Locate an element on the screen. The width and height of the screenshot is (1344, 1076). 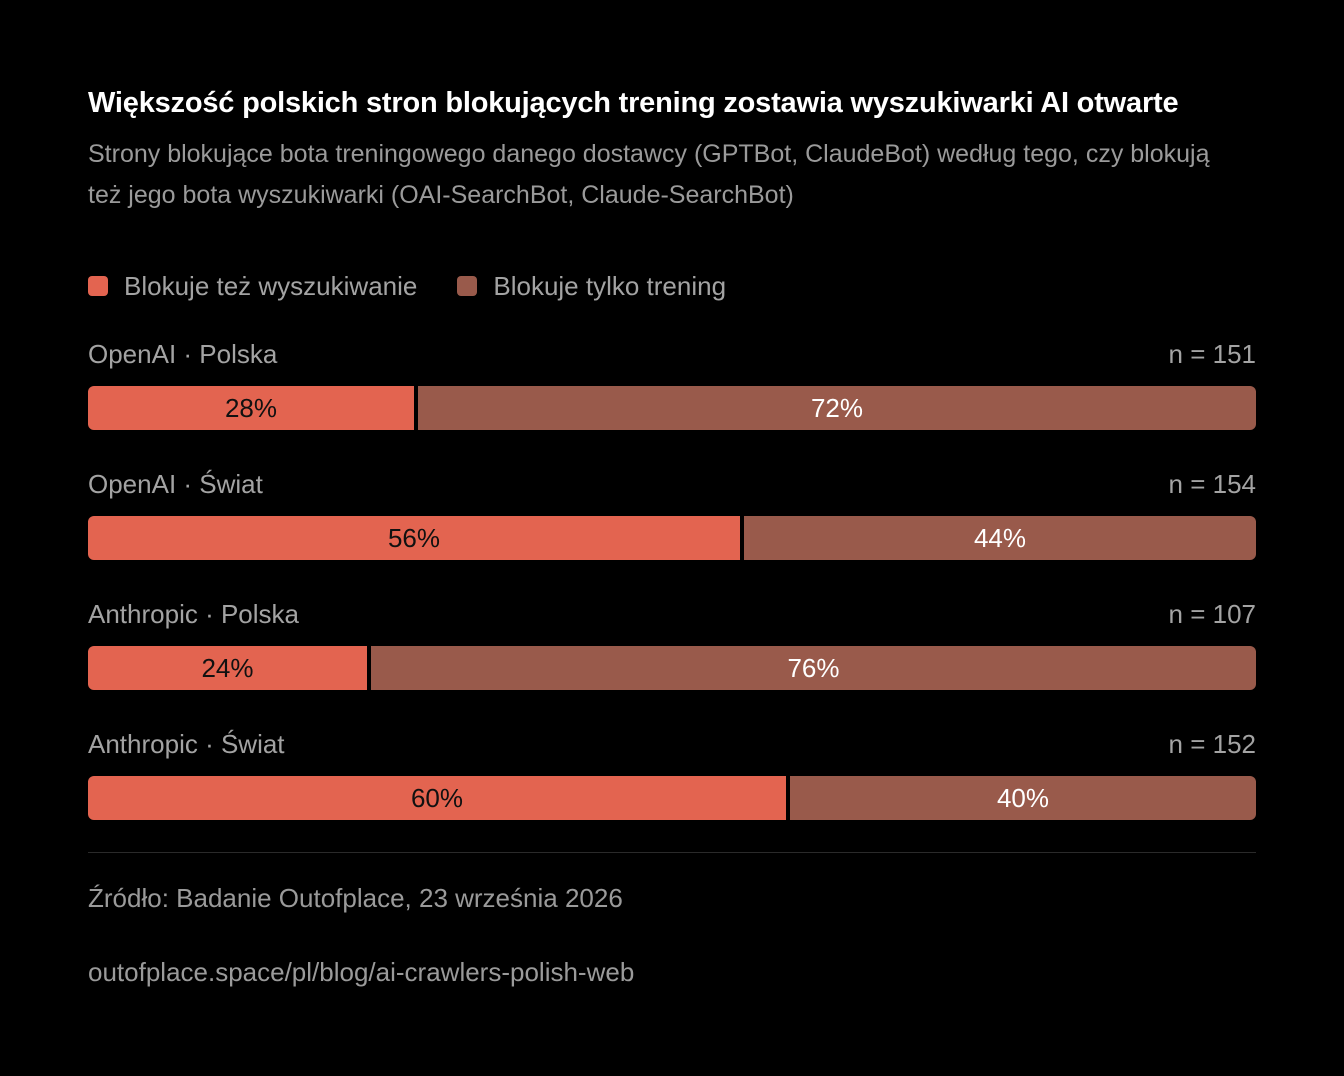
data-label-train: 76% is located at coordinates (813, 667).